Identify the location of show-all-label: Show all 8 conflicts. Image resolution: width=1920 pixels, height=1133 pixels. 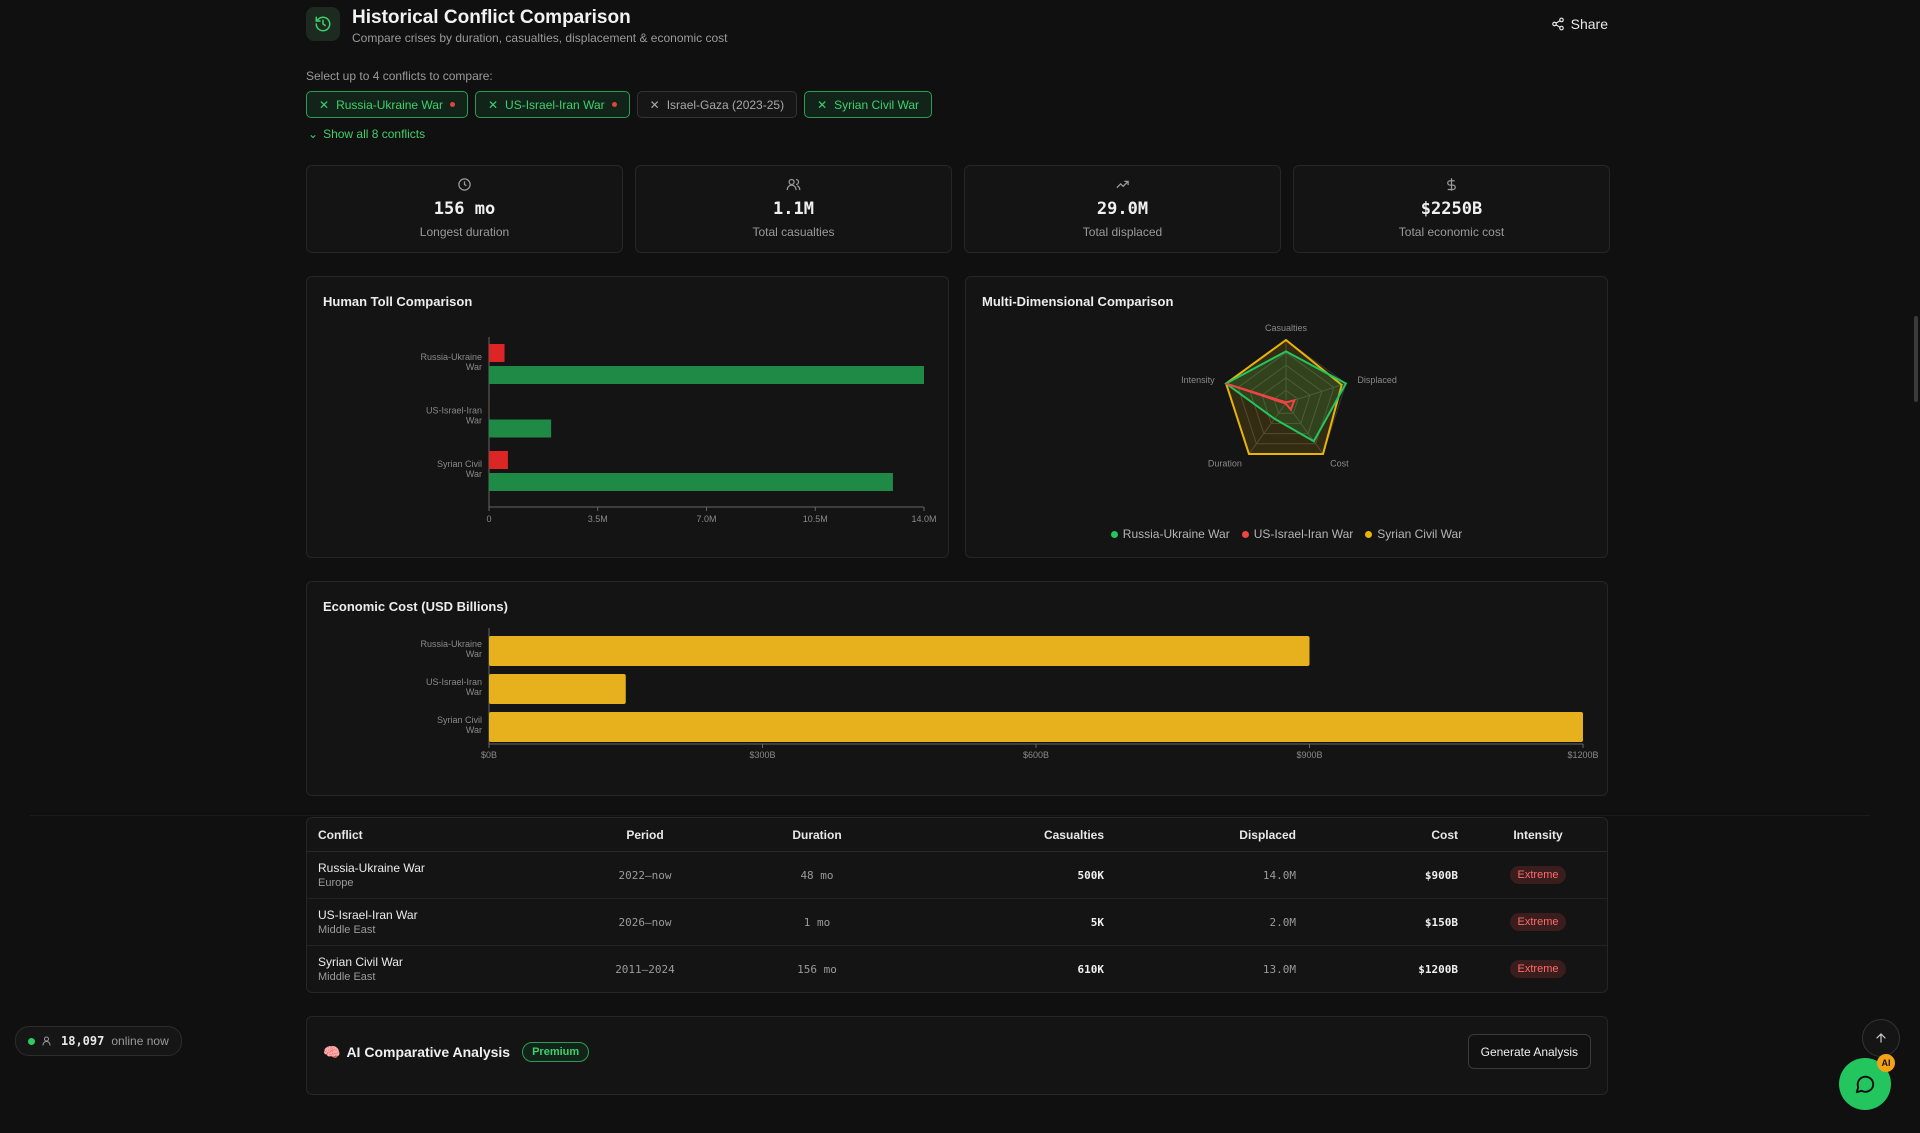
(374, 134).